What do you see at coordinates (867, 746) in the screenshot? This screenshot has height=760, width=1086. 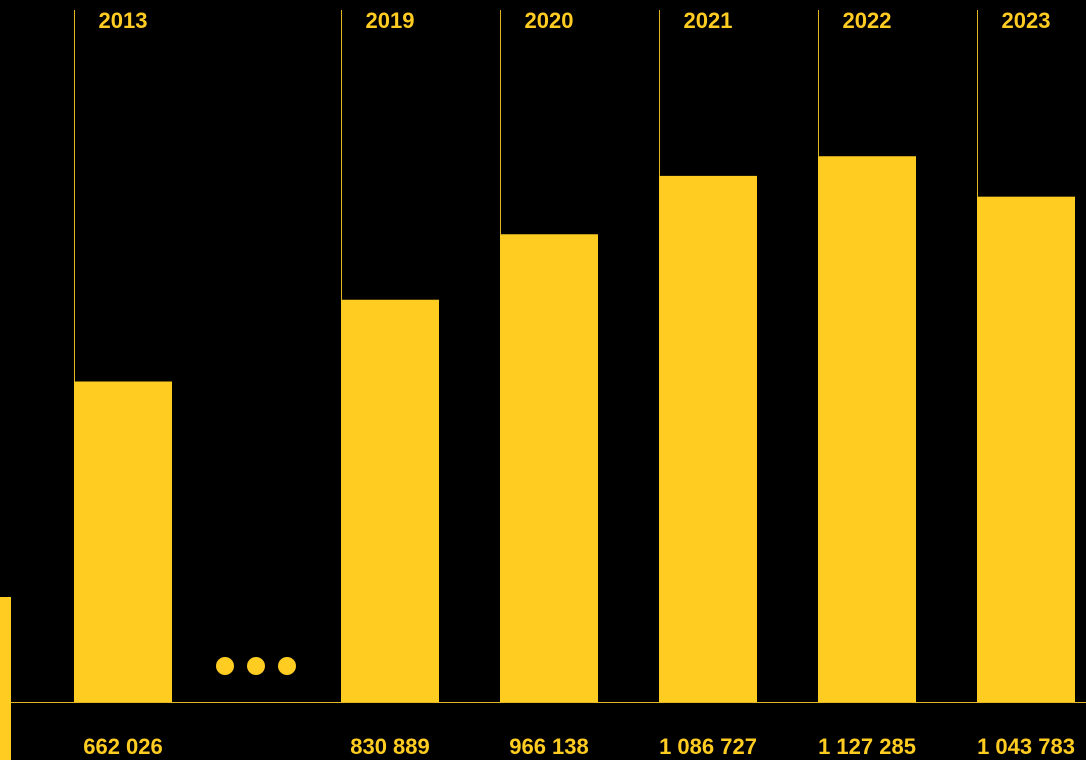 I see `value-label: 1 127 285` at bounding box center [867, 746].